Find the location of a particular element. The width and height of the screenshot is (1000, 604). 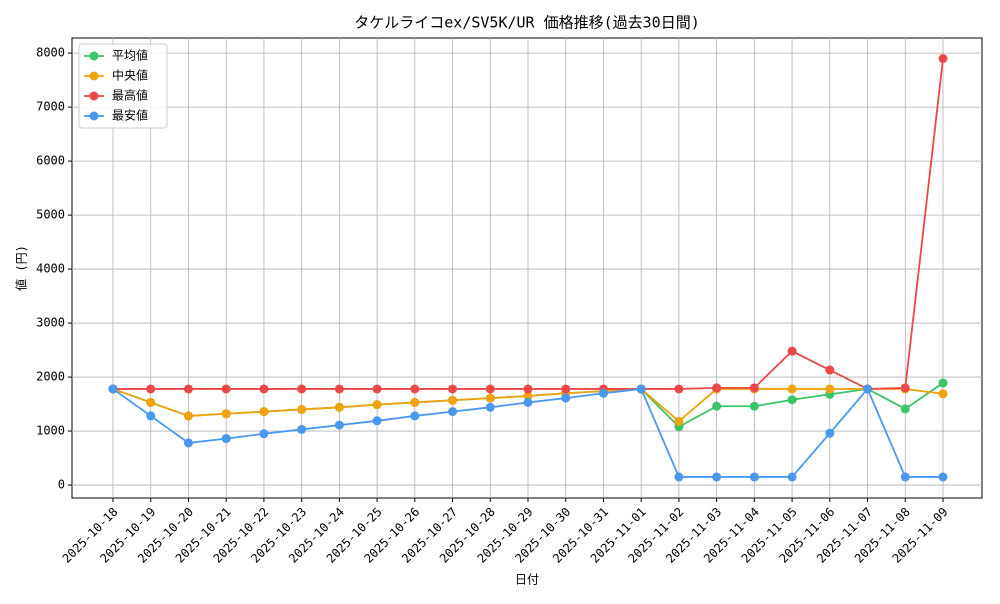

y-tick-label: 8000 is located at coordinates (50, 53).